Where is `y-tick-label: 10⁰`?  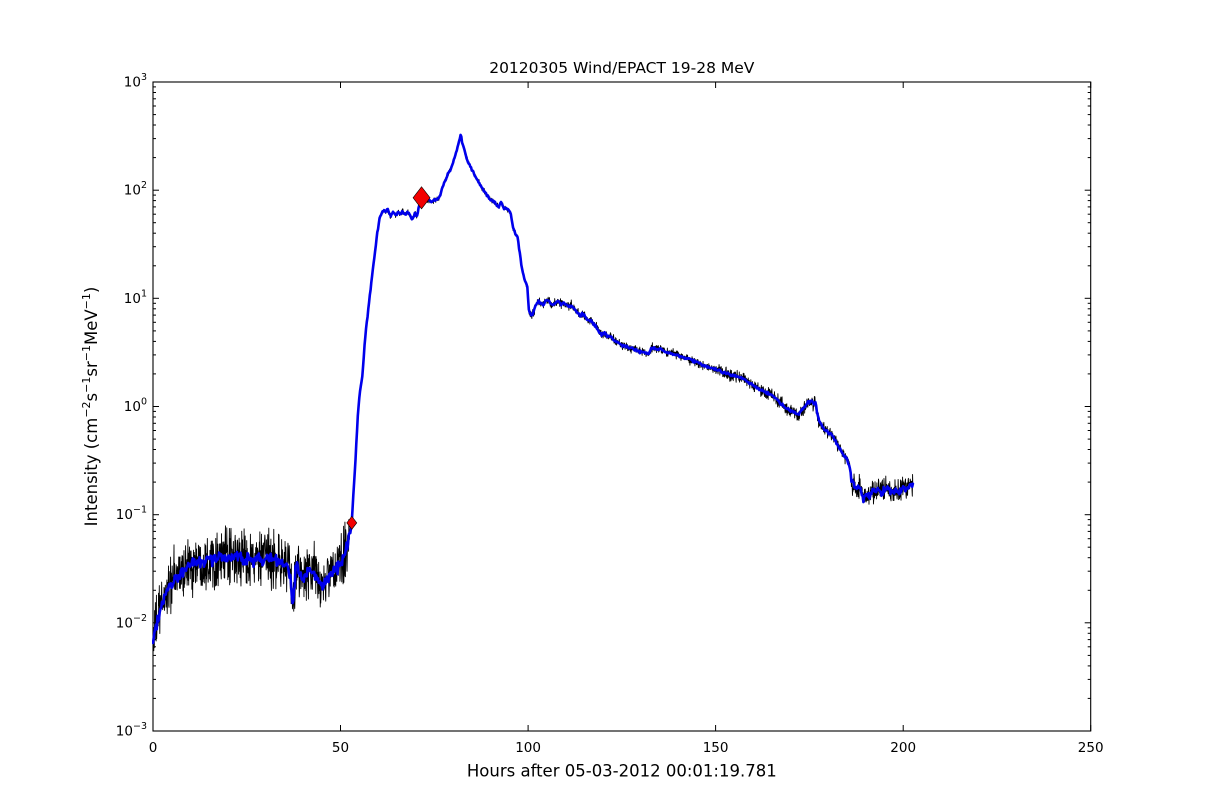 y-tick-label: 10⁰ is located at coordinates (135, 406).